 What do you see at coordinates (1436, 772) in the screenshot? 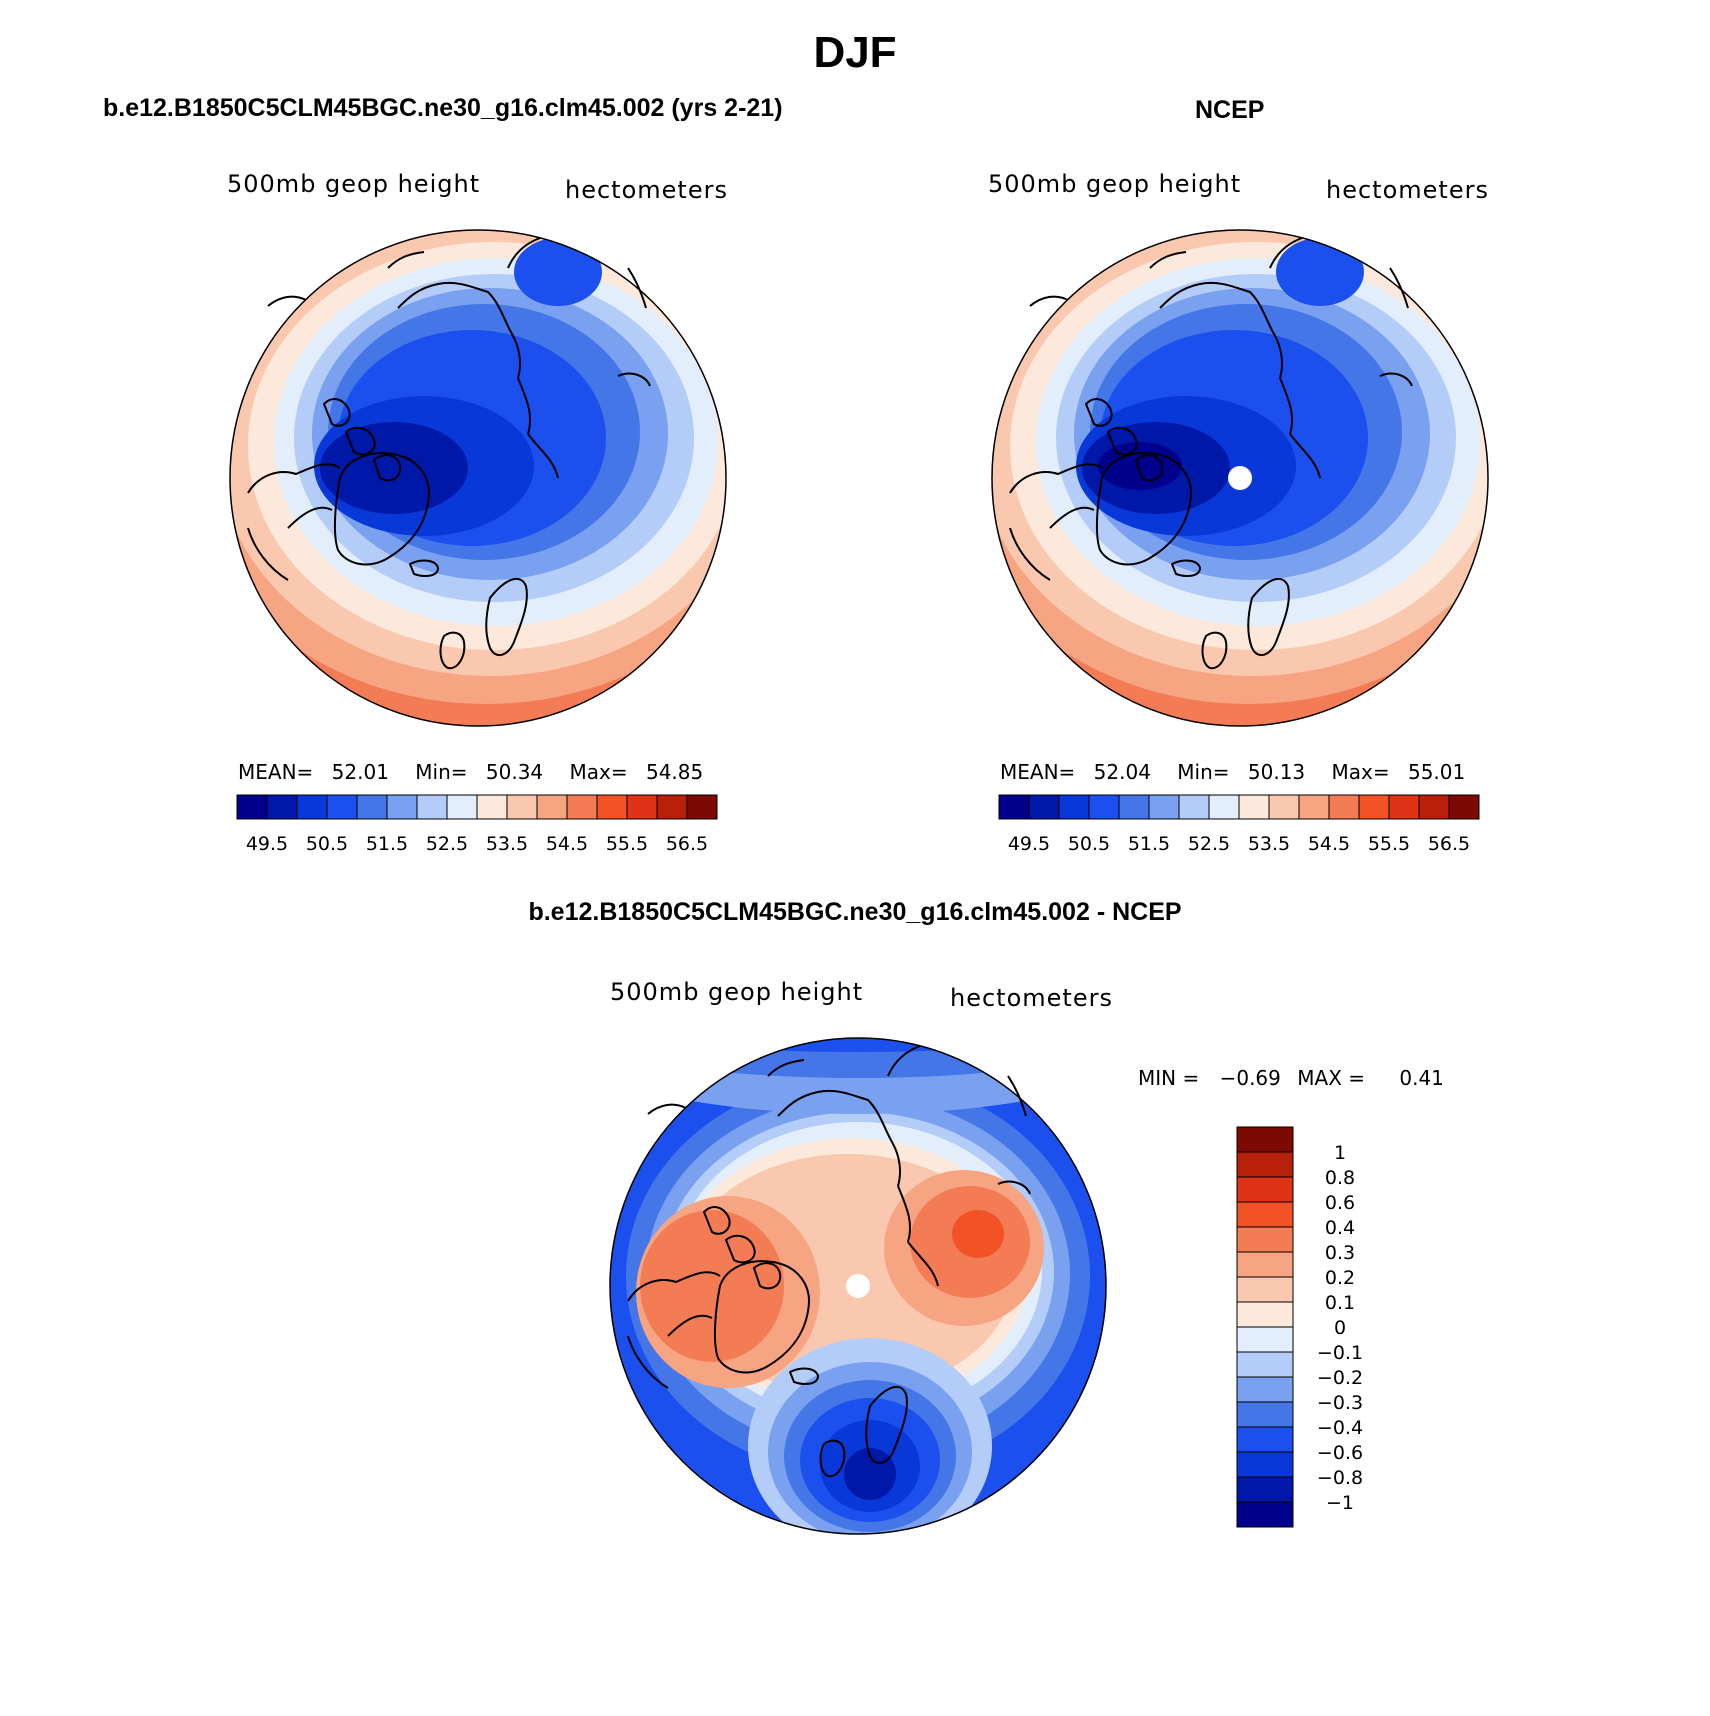
I see `max-value: 55.01` at bounding box center [1436, 772].